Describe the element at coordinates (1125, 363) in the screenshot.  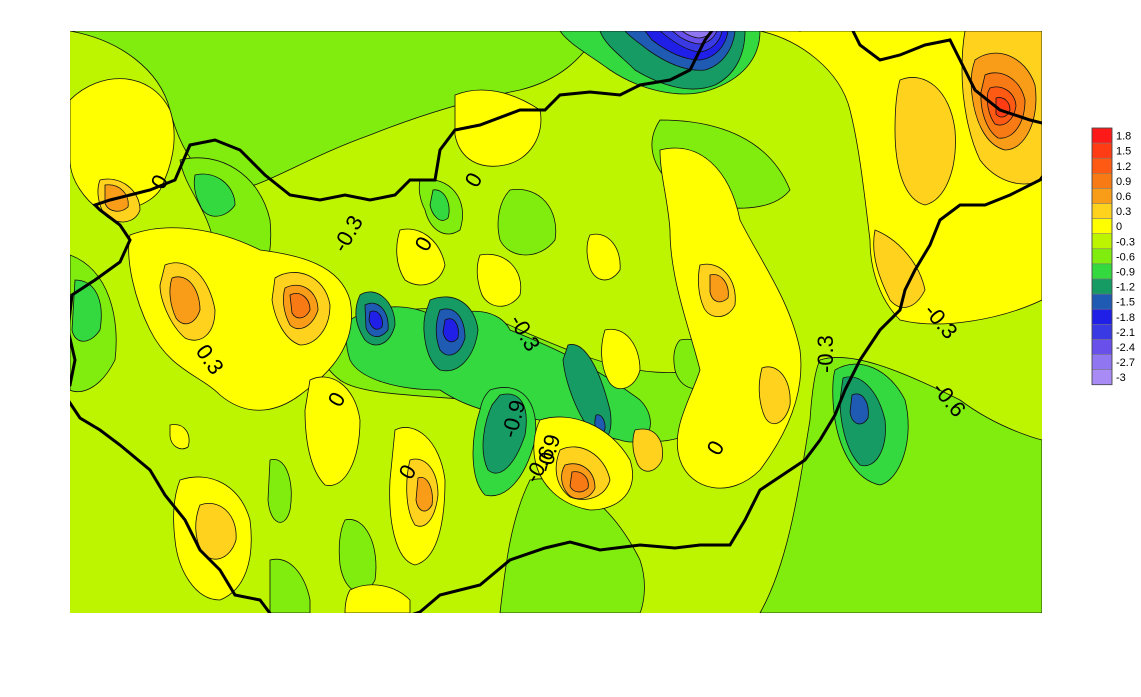
I see `legend-tick-label: -2.7` at that location.